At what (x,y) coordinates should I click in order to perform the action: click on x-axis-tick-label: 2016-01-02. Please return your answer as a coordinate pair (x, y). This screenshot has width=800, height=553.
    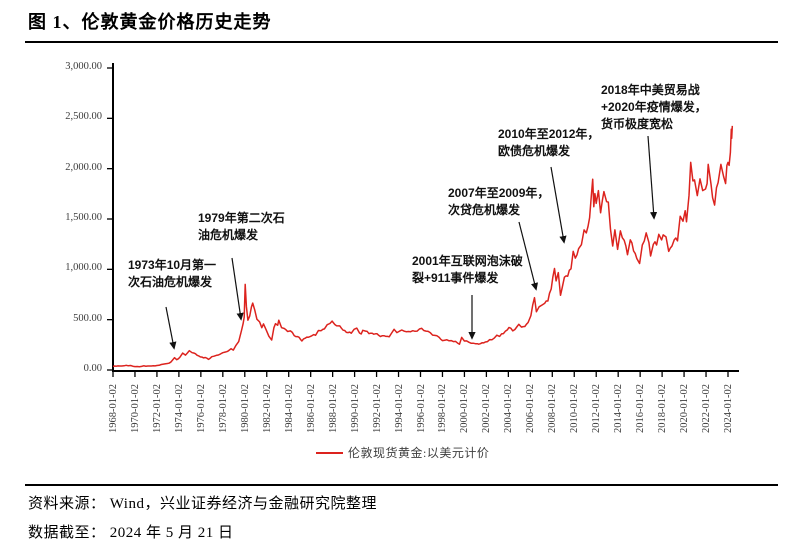
    Looking at the image, I should click on (641, 408).